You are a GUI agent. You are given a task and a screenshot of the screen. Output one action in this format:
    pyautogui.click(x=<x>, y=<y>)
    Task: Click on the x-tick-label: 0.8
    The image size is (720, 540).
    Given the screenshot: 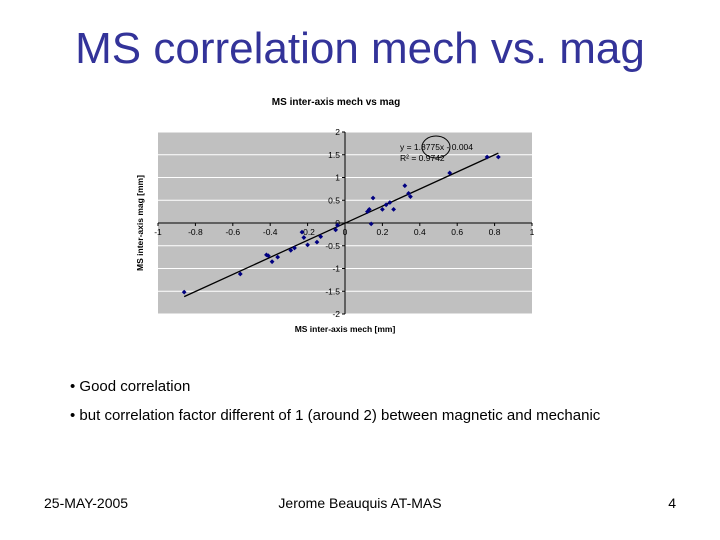 What is the action you would take?
    pyautogui.click(x=495, y=232)
    